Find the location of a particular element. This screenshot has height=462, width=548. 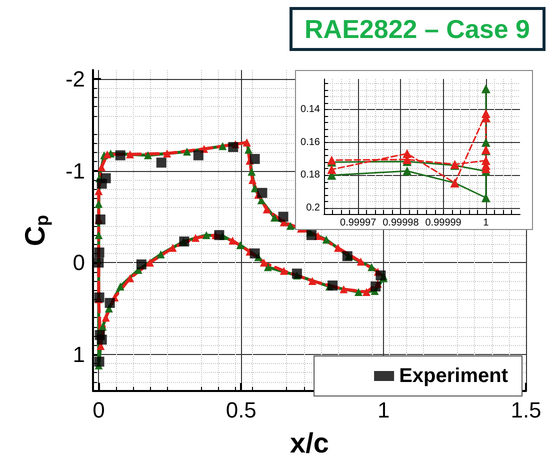

x-tick-label: 0.99999 is located at coordinates (443, 223).